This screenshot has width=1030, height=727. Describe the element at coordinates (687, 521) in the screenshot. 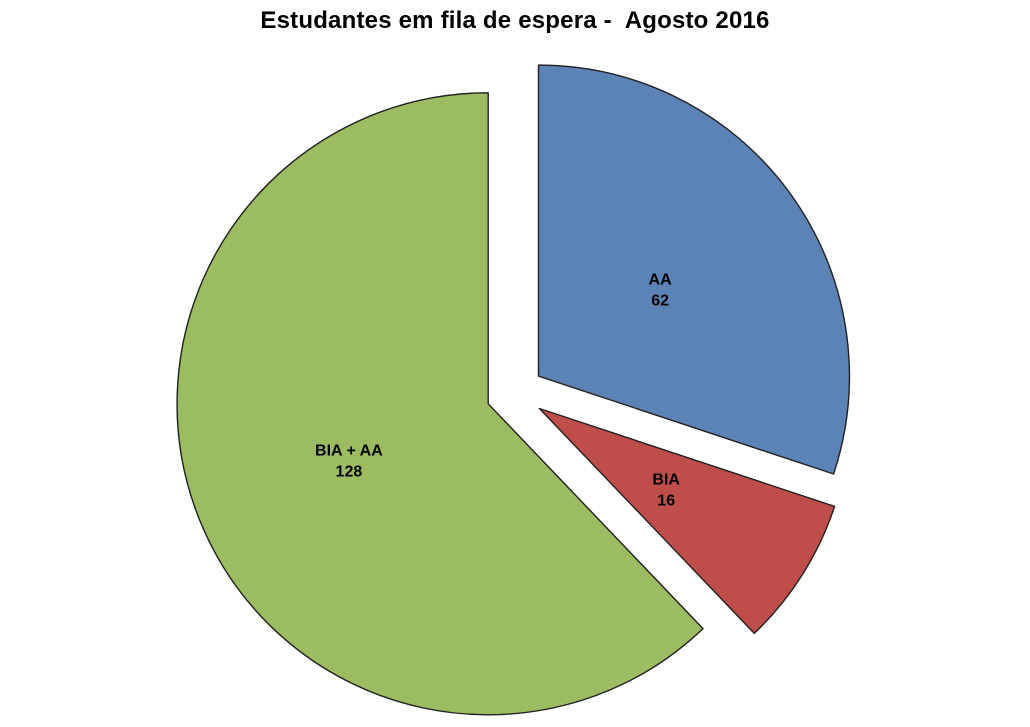

I see `pie-slice-bia` at that location.